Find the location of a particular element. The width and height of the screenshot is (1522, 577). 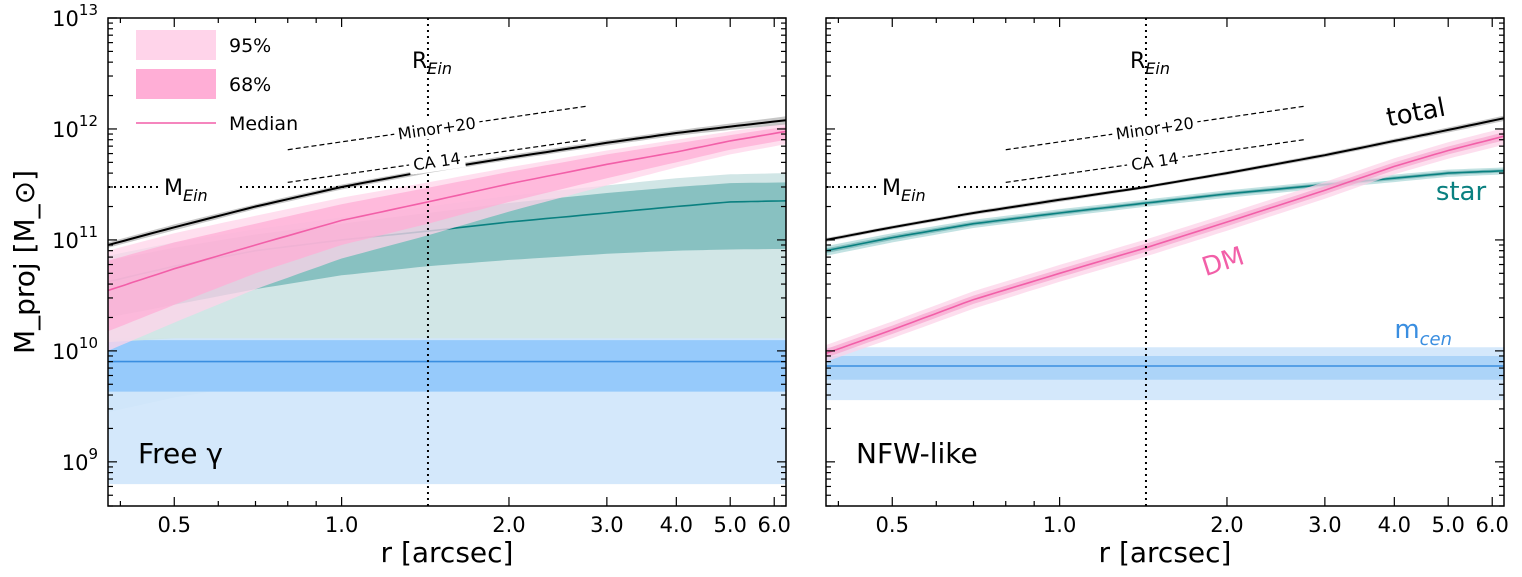

curve-label-total: total is located at coordinates (1416, 113).